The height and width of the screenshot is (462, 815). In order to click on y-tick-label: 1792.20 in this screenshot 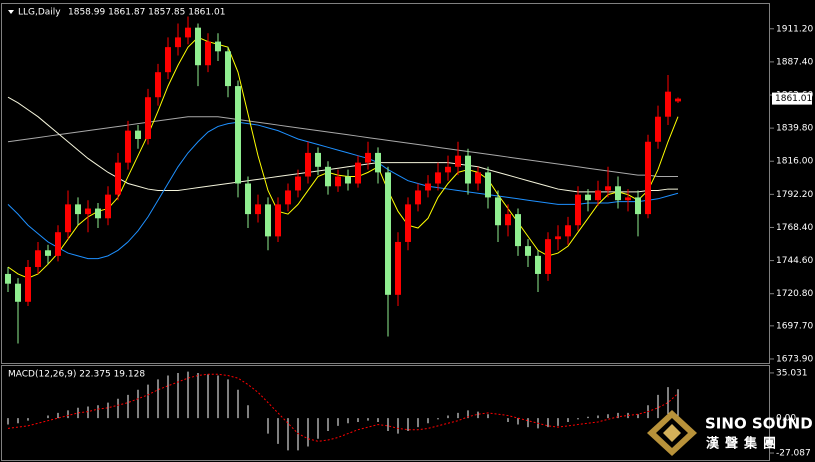, I will do `click(794, 195)`.